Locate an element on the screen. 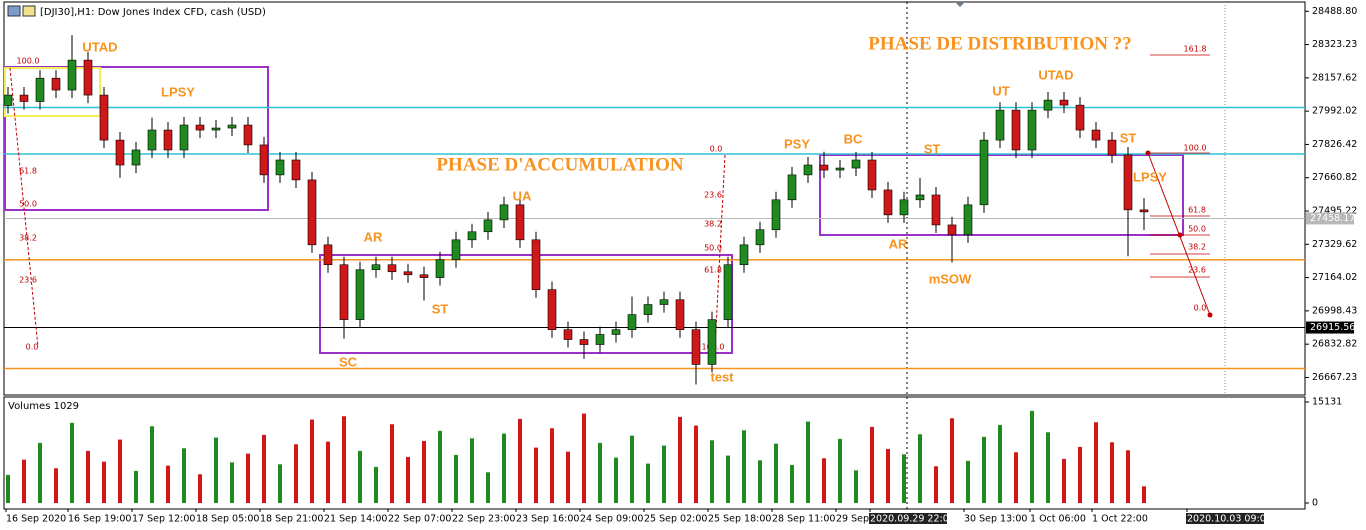 This screenshot has width=1366, height=530. y-tick-label: 15131 is located at coordinates (1327, 402).